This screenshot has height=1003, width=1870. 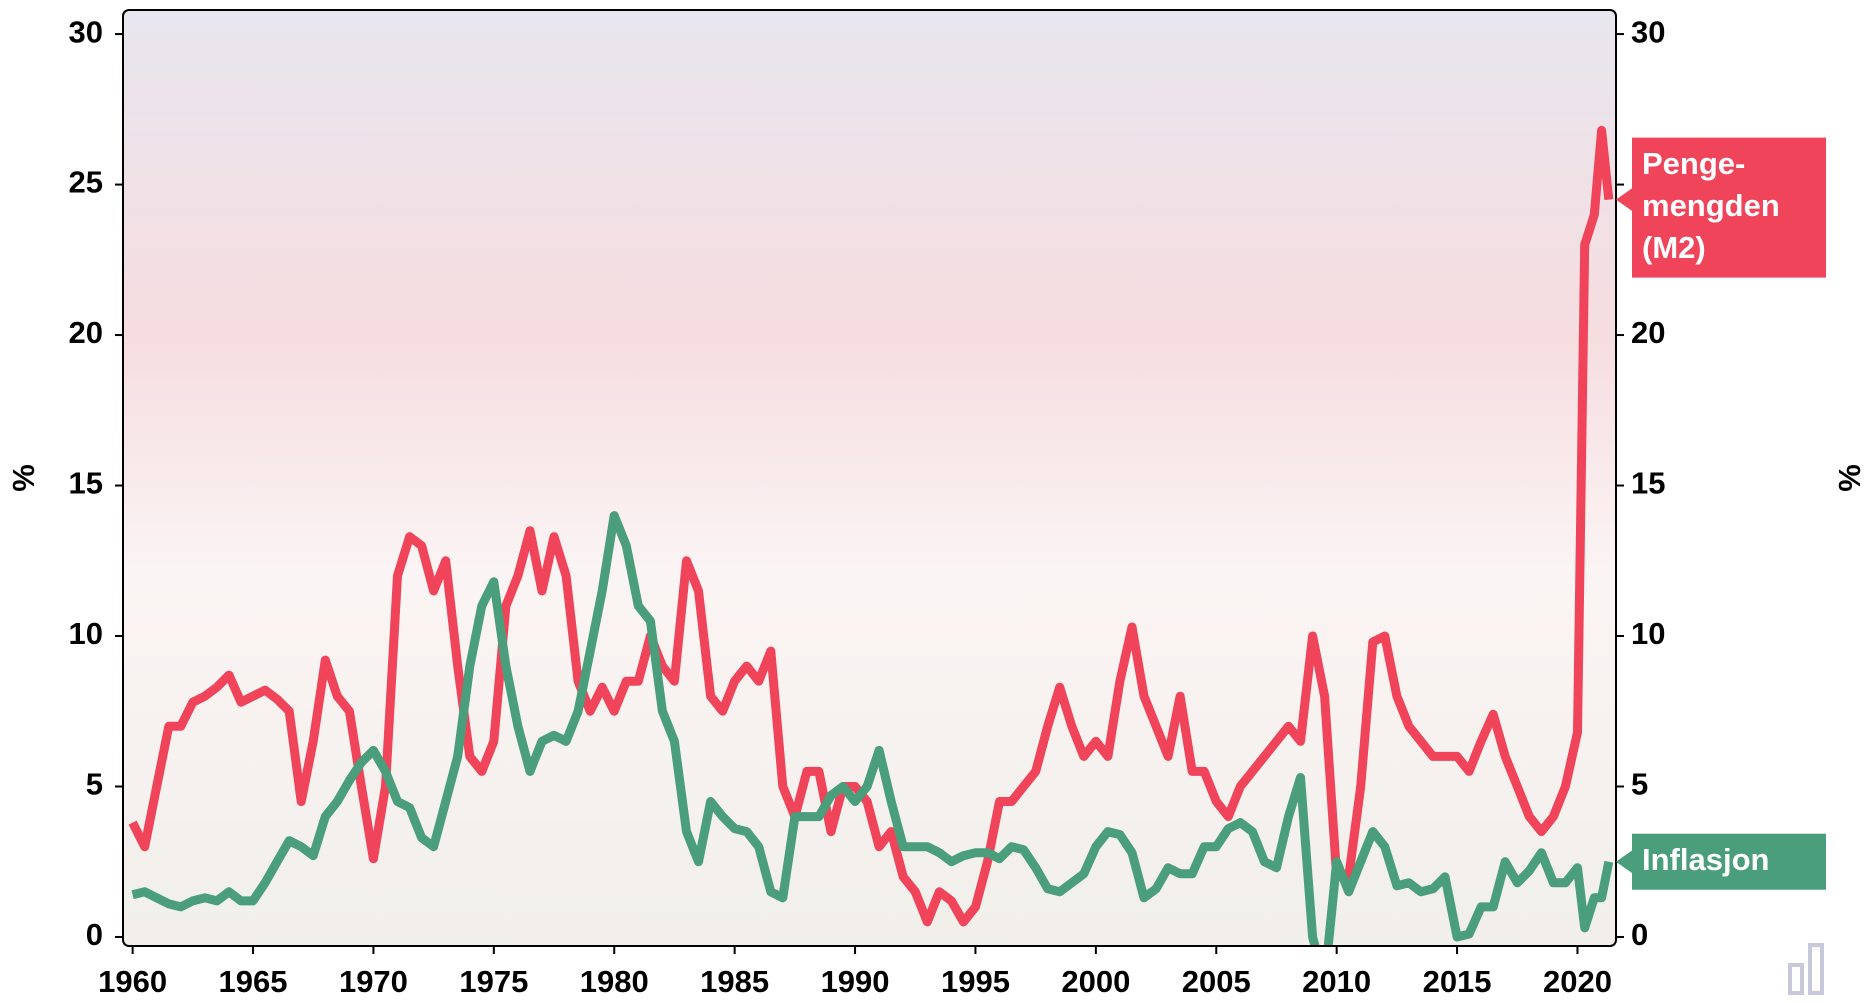 What do you see at coordinates (1693, 163) in the screenshot?
I see `series-label: Penge-` at bounding box center [1693, 163].